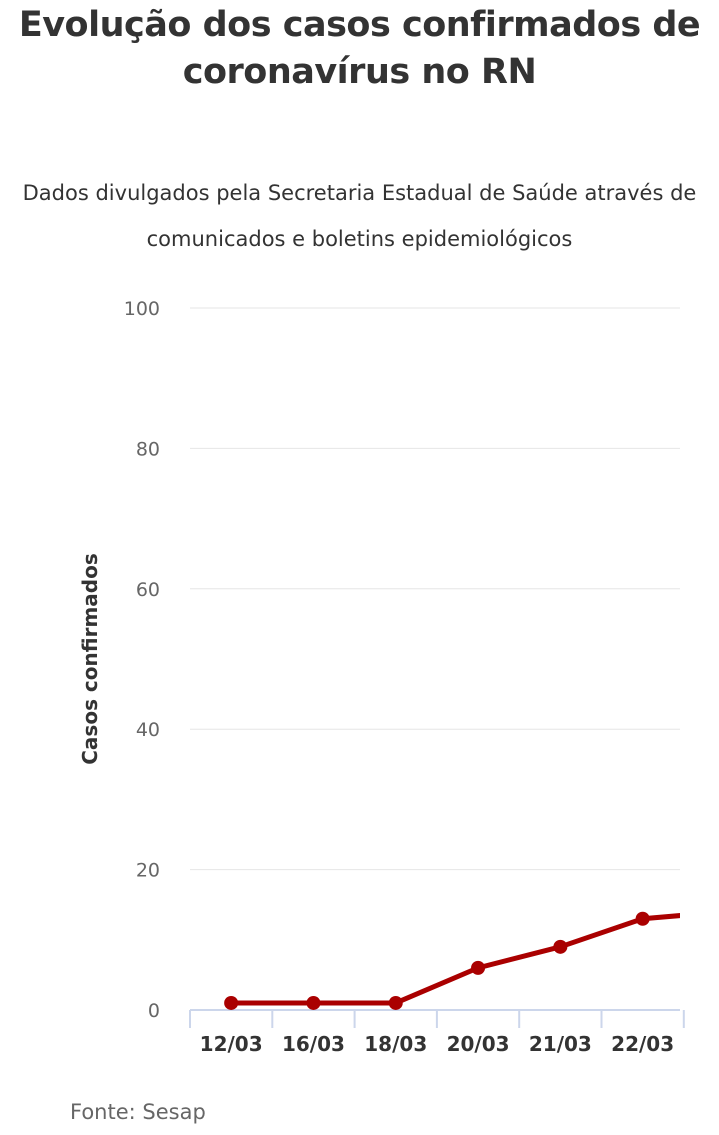 The width and height of the screenshot is (719, 1135). What do you see at coordinates (455, 959) in the screenshot?
I see `series-line` at bounding box center [455, 959].